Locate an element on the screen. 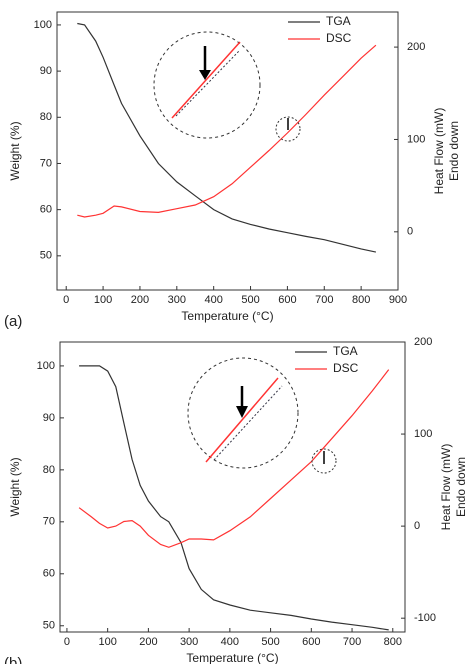  panel-label: (a) is located at coordinates (13, 321).